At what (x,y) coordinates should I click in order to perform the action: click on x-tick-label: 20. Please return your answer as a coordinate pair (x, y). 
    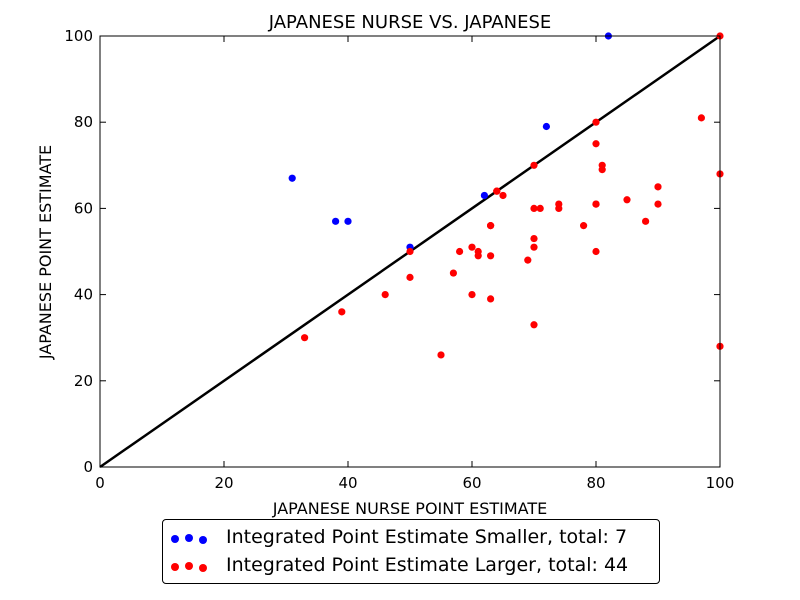
    Looking at the image, I should click on (223, 483).